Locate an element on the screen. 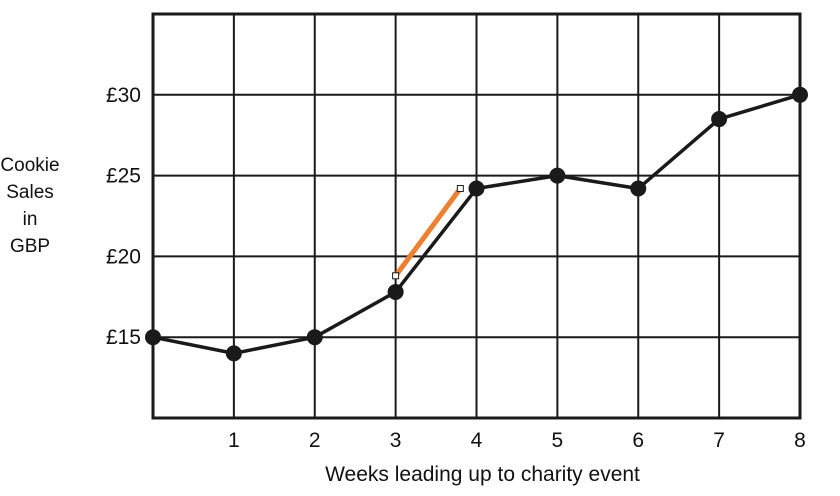 The width and height of the screenshot is (840, 496). x-tick-label: 8 is located at coordinates (800, 440).